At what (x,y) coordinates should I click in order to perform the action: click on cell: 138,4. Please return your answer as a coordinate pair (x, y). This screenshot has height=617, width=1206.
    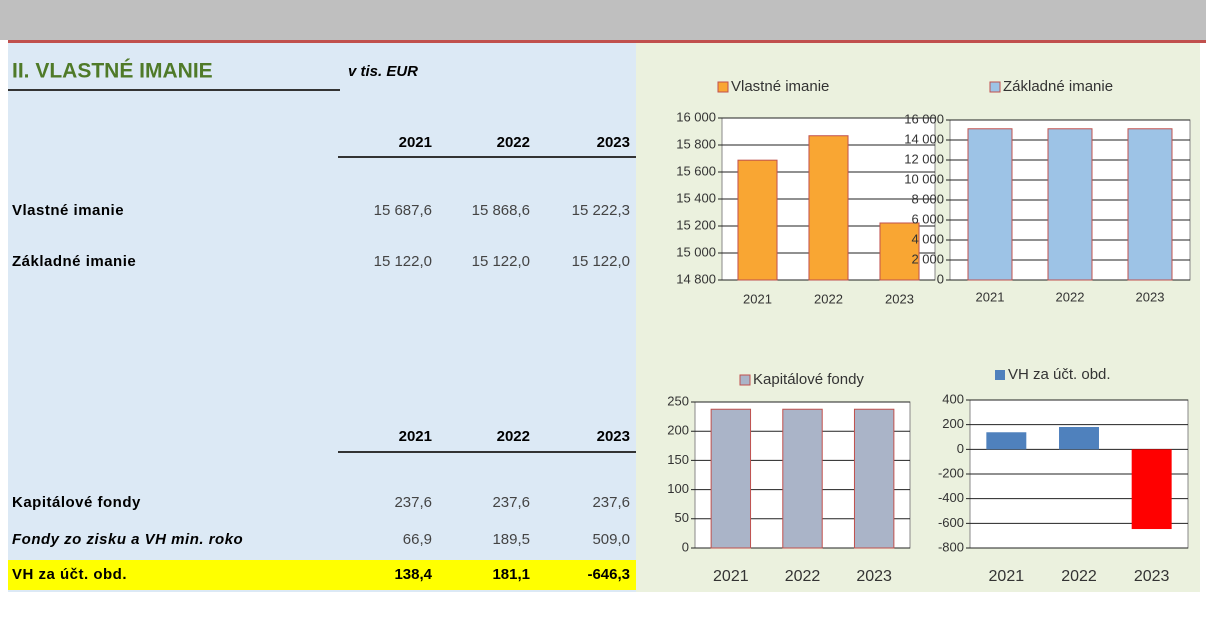
    Looking at the image, I should click on (413, 574).